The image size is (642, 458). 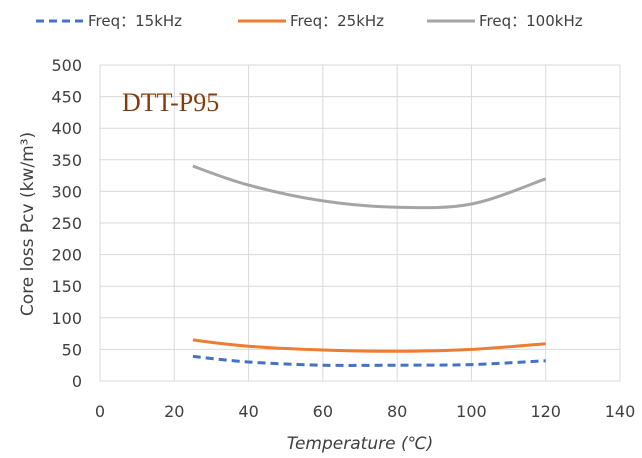 What do you see at coordinates (28, 224) in the screenshot?
I see `y-axis-title: Core loss Pcv (kw/m³)` at bounding box center [28, 224].